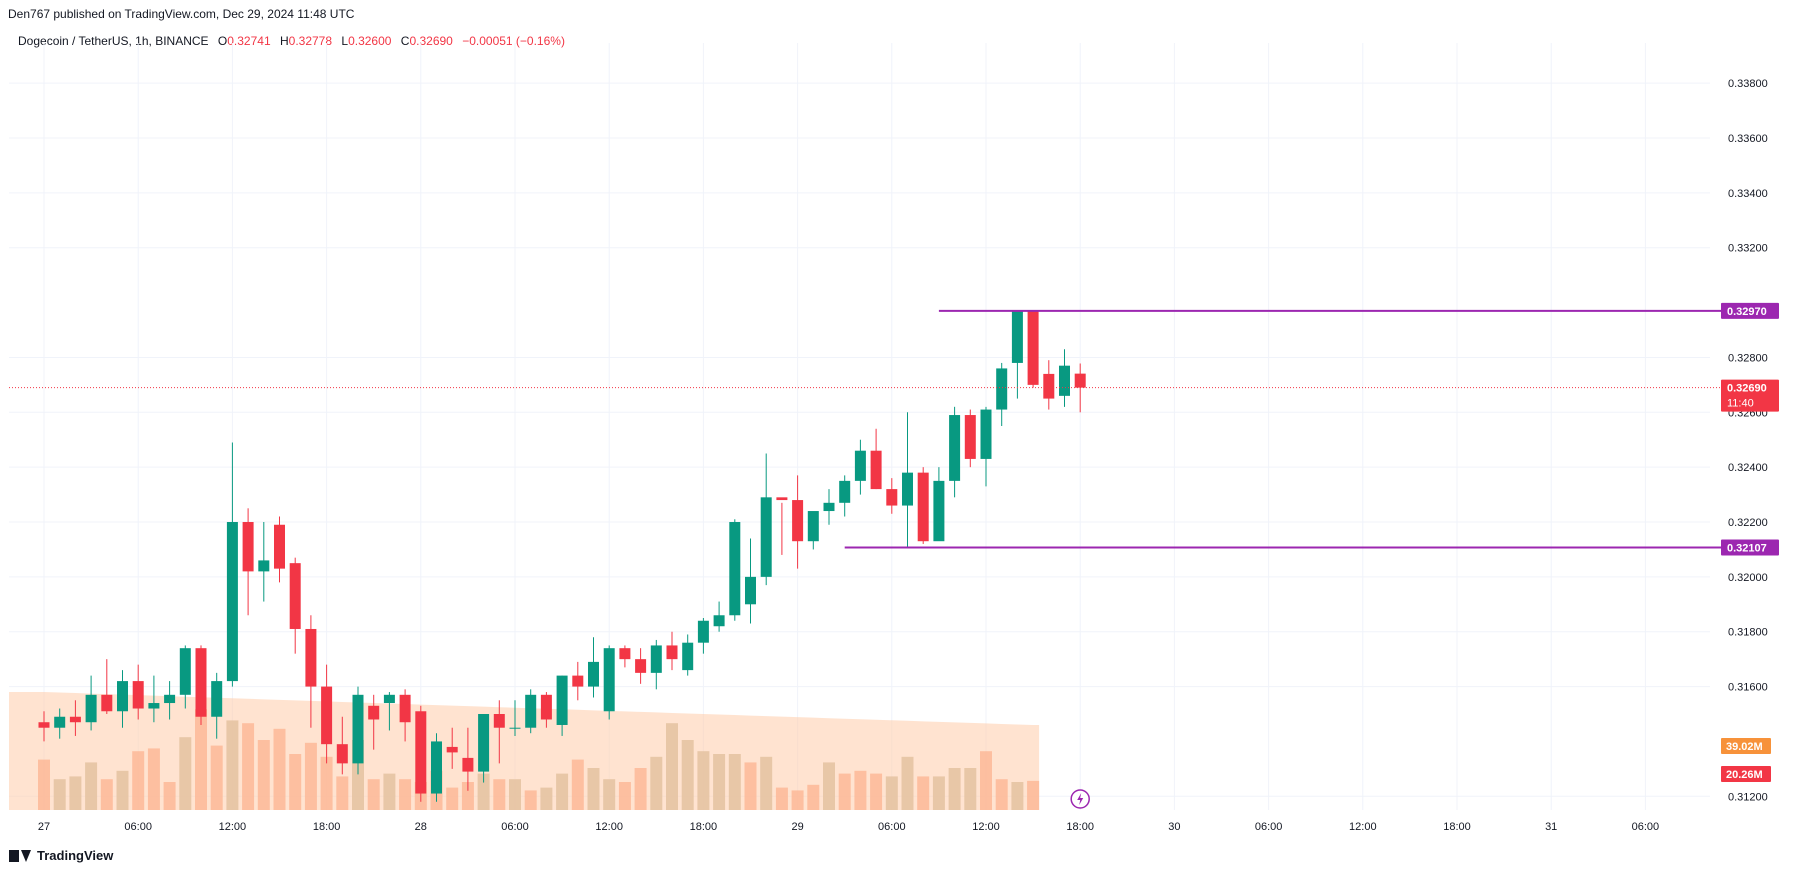 This screenshot has height=874, width=1794. I want to click on low-label: L, so click(345, 41).